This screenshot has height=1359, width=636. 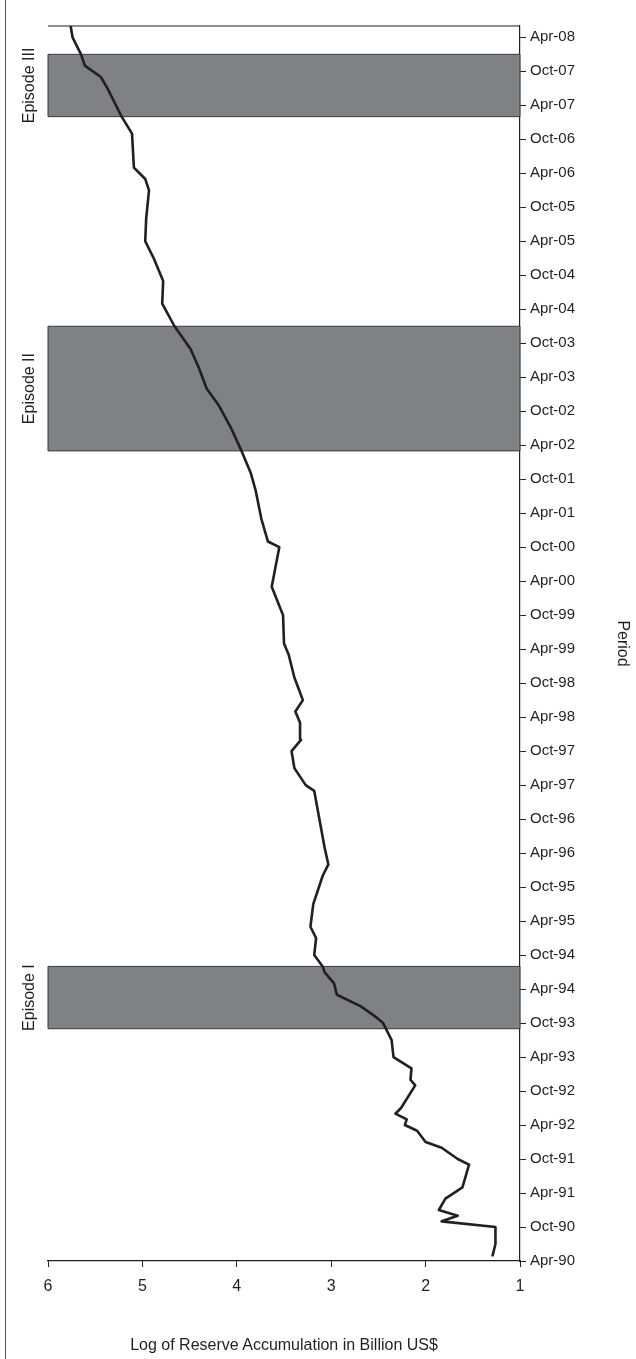 I want to click on x-tick-label: 6, so click(x=48, y=1286).